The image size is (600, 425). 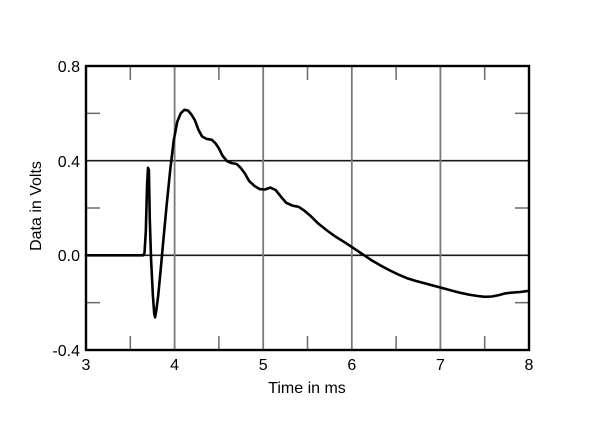 What do you see at coordinates (68, 257) in the screenshot?
I see `y-tick-label-0.0: 0.0` at bounding box center [68, 257].